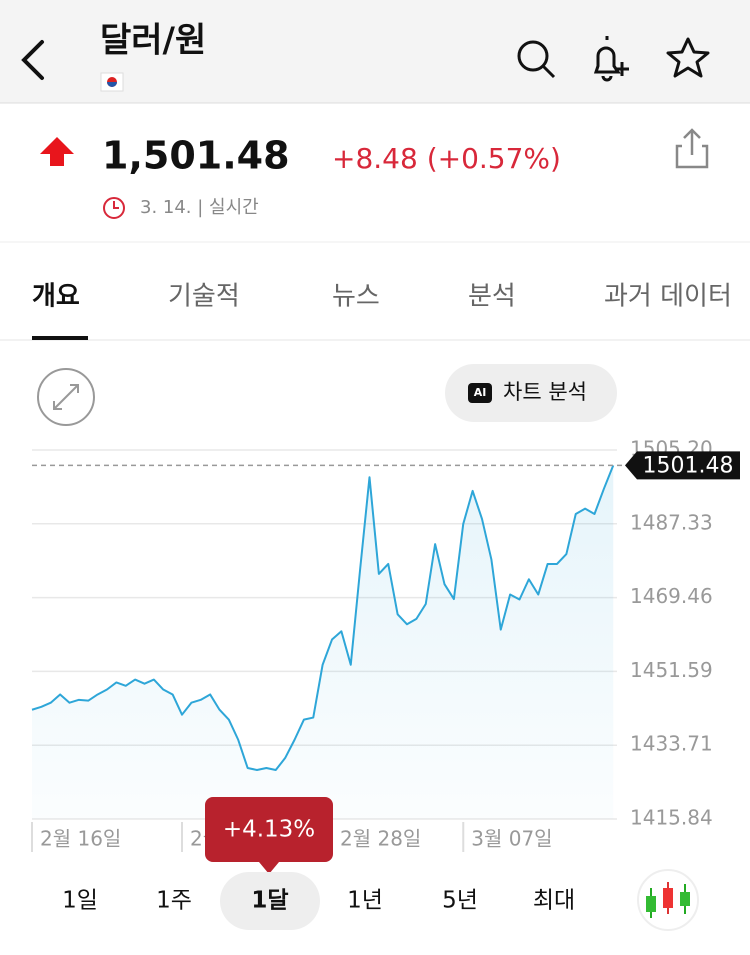 This screenshot has height=955, width=750. I want to click on x-tick-label: 3월 07일, so click(511, 839).